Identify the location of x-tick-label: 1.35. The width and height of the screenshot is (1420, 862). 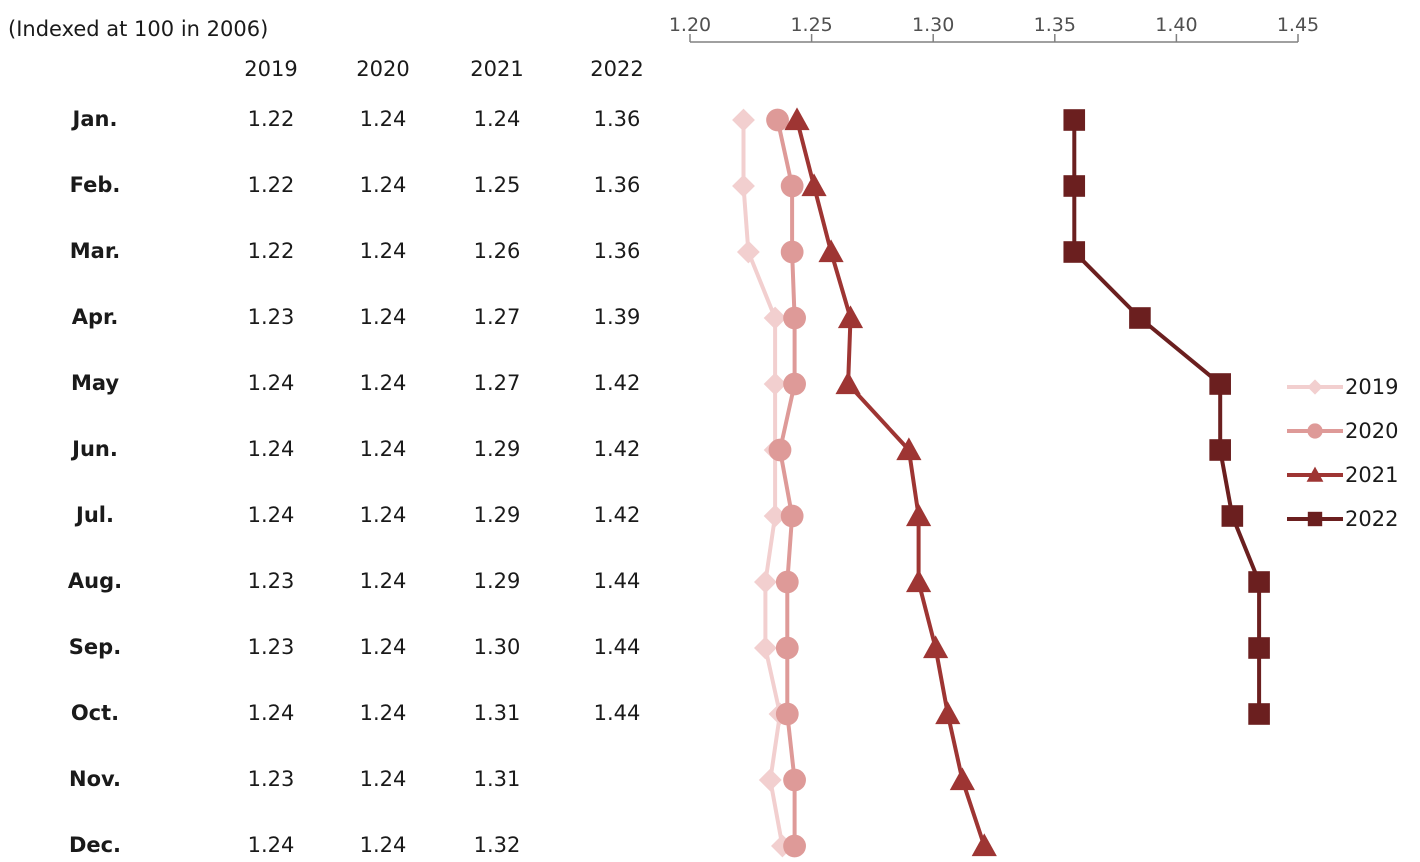
(1055, 25).